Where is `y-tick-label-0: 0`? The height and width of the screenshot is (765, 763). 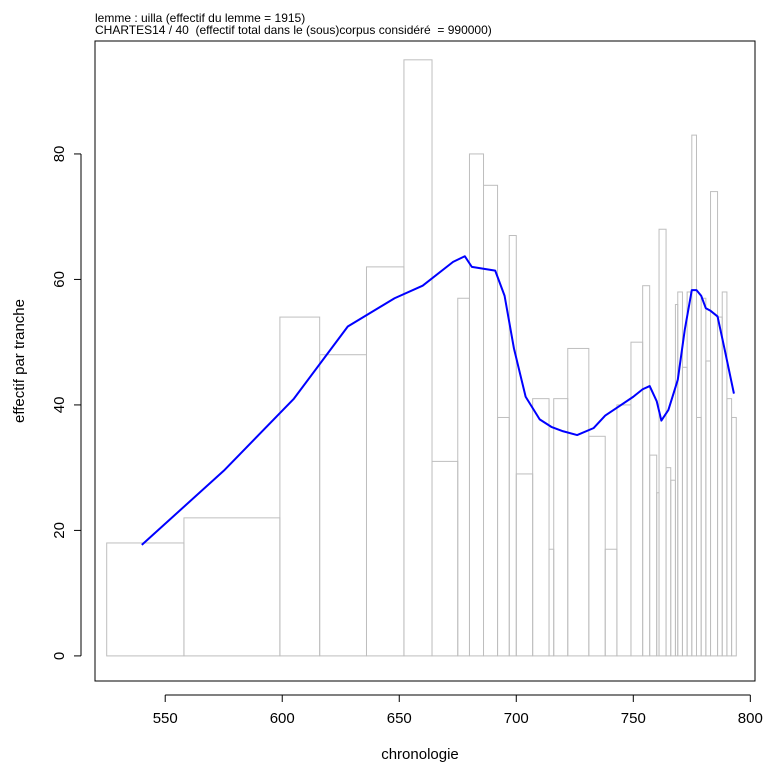 y-tick-label-0: 0 is located at coordinates (59, 656).